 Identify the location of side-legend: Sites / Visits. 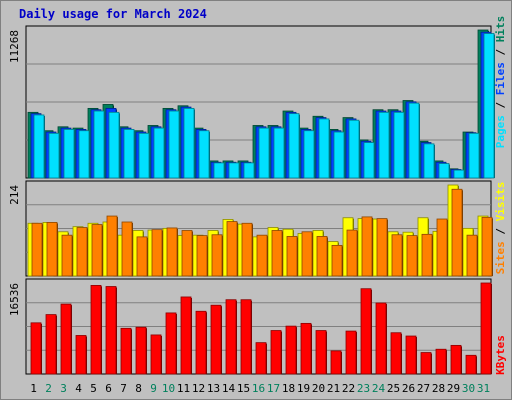
(500, 228).